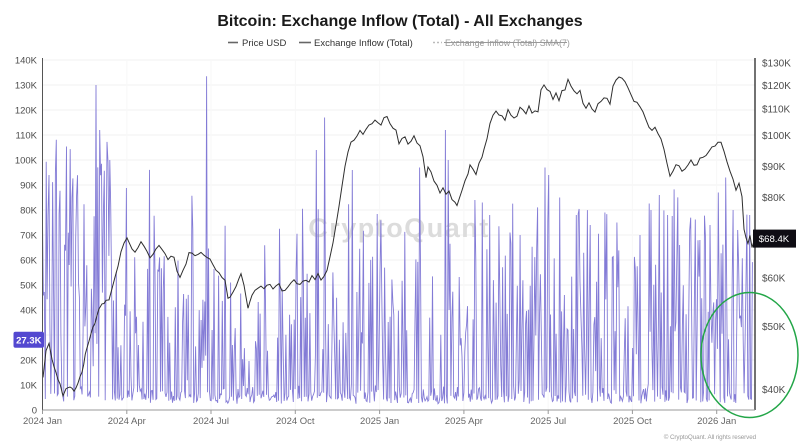  I want to click on svg-text: 130K, so click(26, 86).